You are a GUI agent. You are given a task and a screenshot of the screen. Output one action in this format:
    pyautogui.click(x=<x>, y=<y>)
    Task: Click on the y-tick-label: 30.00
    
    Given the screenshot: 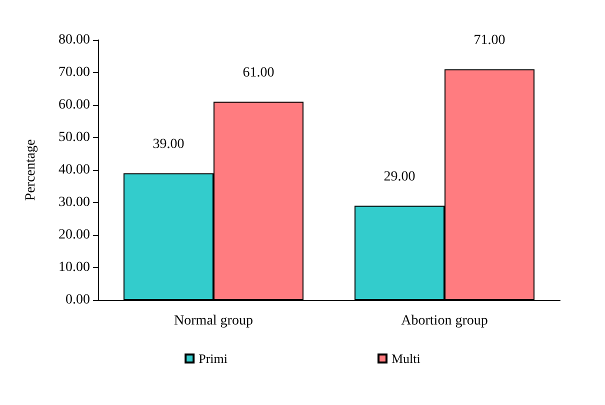 What is the action you would take?
    pyautogui.click(x=74, y=202)
    